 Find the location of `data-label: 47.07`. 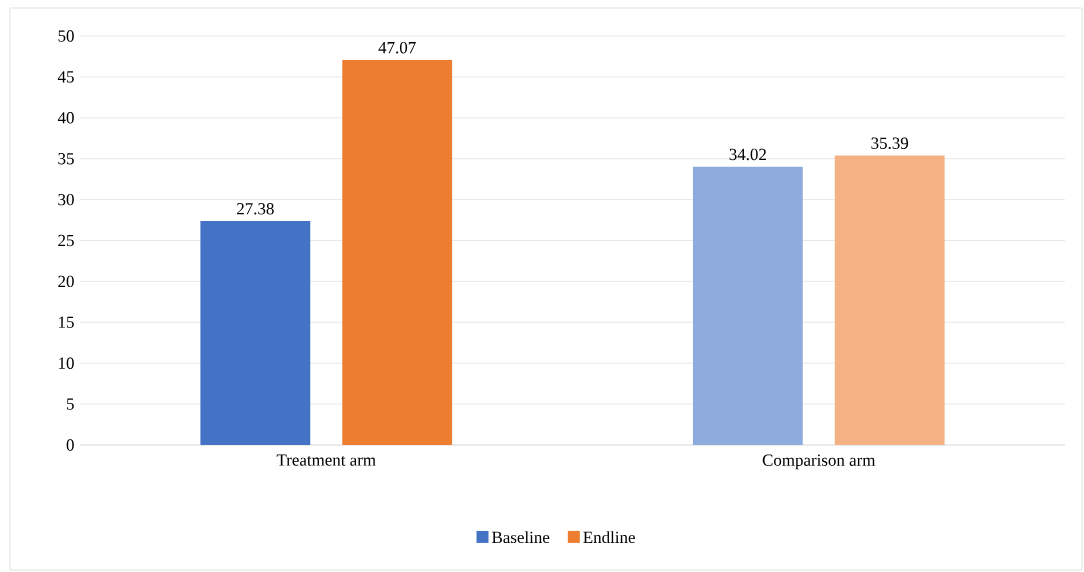

data-label: 47.07 is located at coordinates (397, 47).